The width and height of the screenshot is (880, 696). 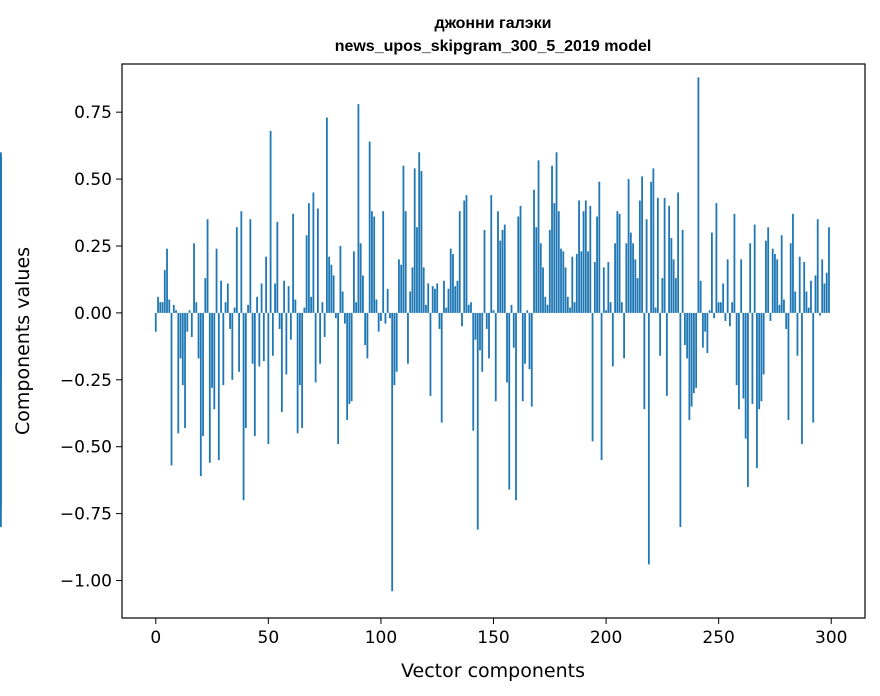 I want to click on y-tick-label: 0.75, so click(x=93, y=113).